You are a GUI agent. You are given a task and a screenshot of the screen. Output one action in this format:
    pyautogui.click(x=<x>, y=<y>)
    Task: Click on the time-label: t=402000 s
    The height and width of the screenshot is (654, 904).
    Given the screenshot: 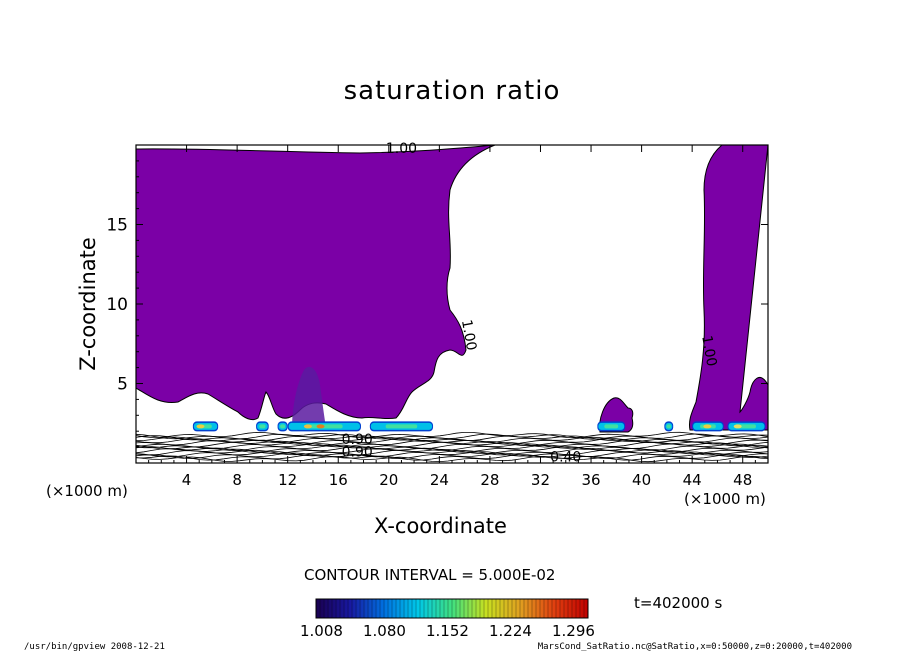 What is the action you would take?
    pyautogui.click(x=678, y=603)
    